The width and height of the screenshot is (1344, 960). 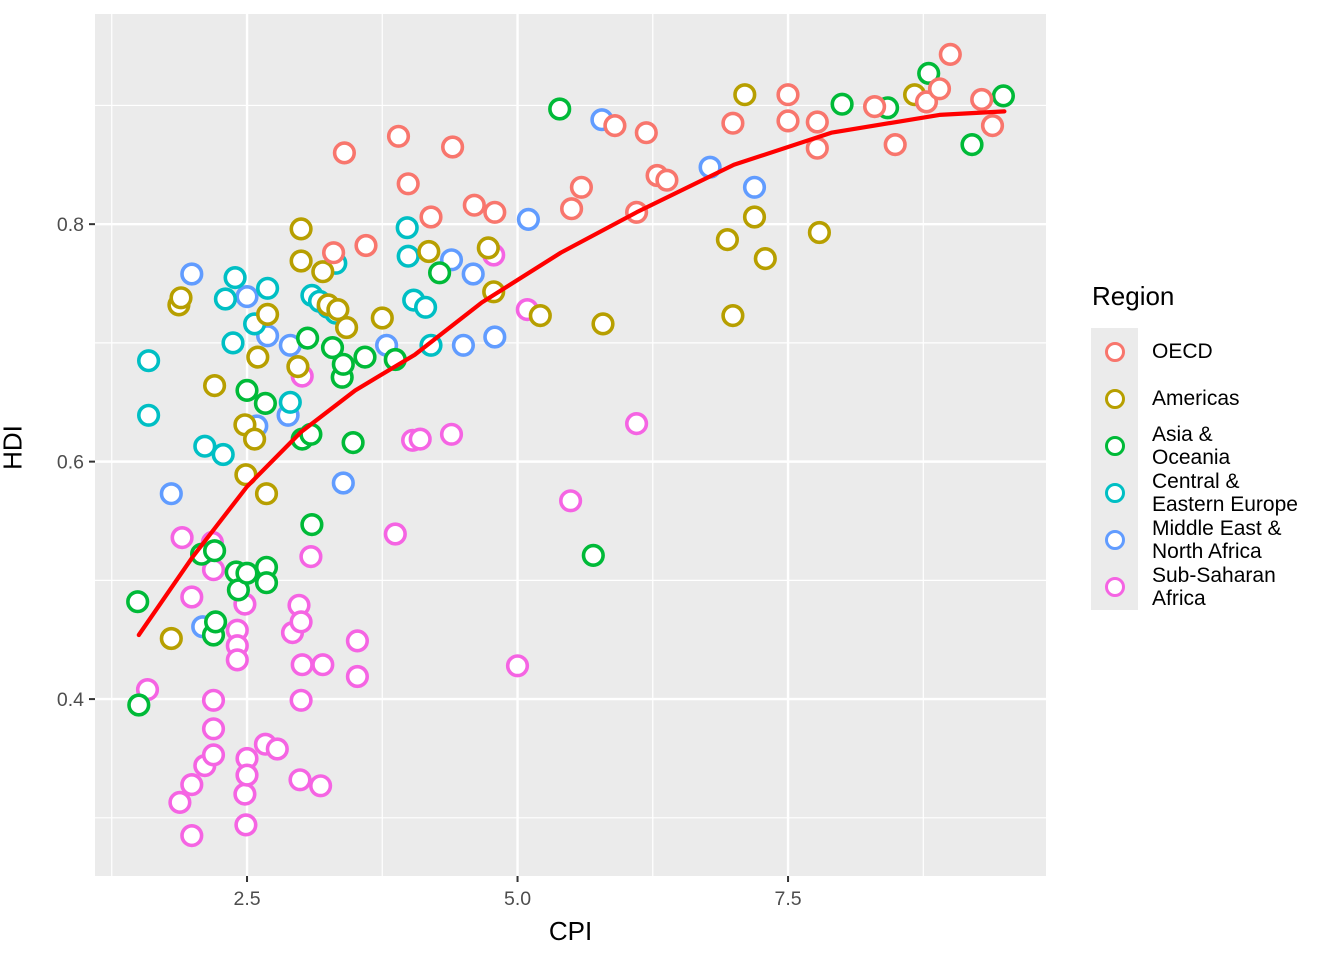 I want to click on legend-label: Middle East & North Africa, so click(x=1217, y=539).